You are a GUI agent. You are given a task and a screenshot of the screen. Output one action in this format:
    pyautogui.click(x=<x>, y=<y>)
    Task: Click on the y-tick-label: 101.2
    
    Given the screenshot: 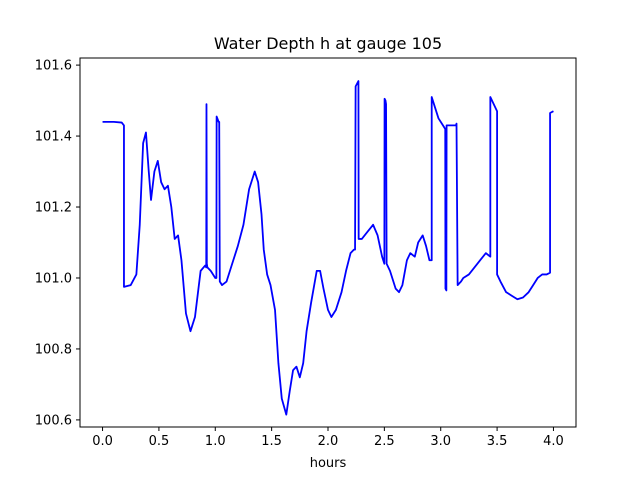 What is the action you would take?
    pyautogui.click(x=53, y=208)
    